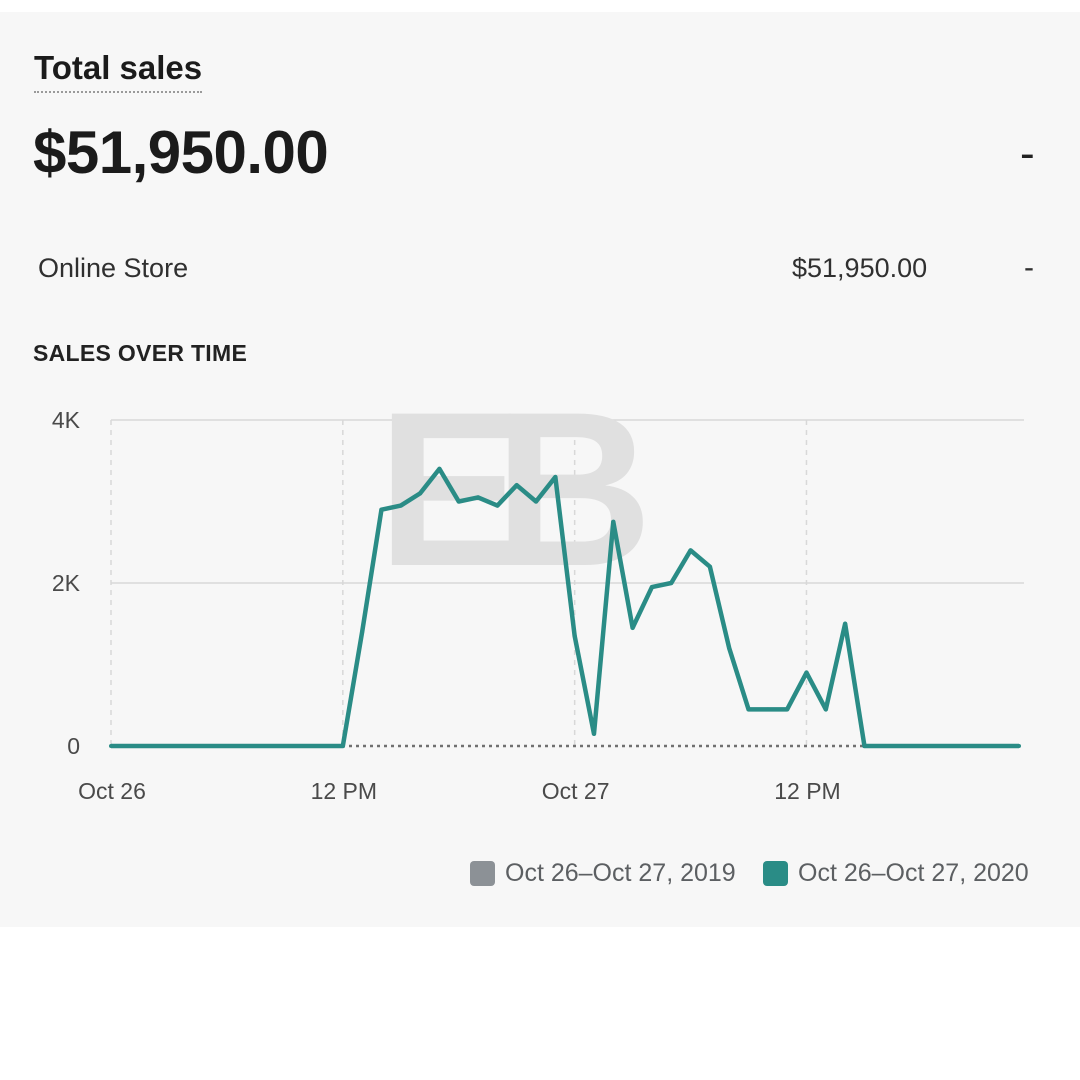 The width and height of the screenshot is (1080, 1080). What do you see at coordinates (576, 791) in the screenshot?
I see `x-tick-label: Oct 27` at bounding box center [576, 791].